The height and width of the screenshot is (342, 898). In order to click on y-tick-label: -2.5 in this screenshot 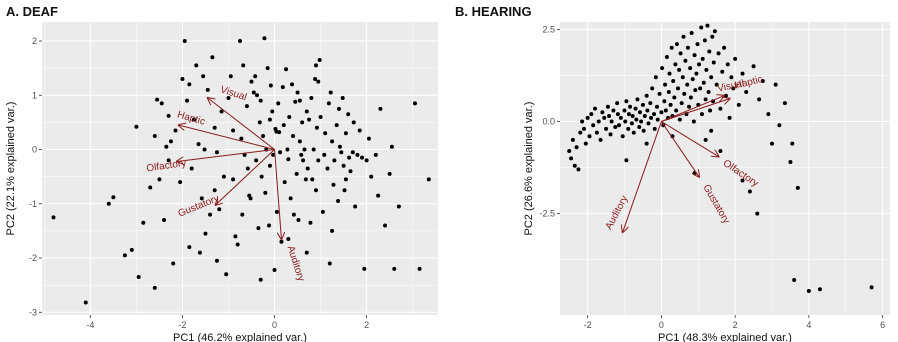, I will do `click(547, 214)`.